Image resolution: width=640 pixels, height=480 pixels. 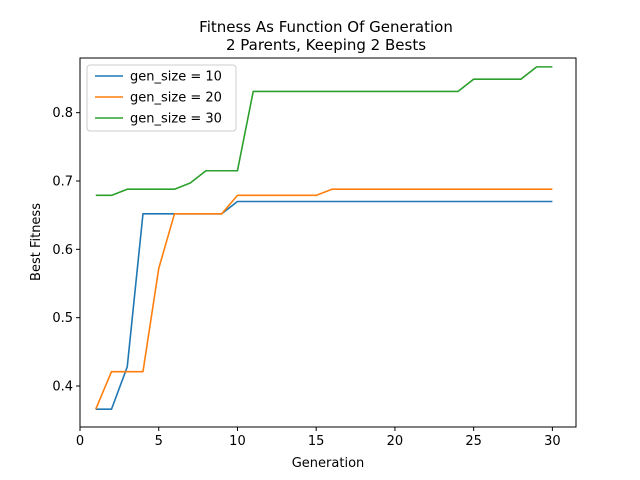 I want to click on x-tick-label: 10, so click(x=237, y=441).